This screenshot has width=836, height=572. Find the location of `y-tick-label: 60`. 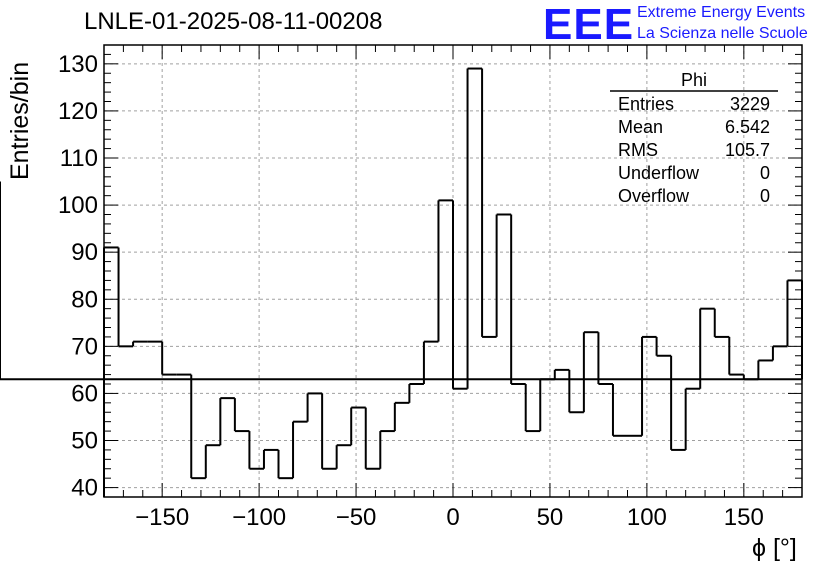

y-tick-label: 60 is located at coordinates (84, 393).